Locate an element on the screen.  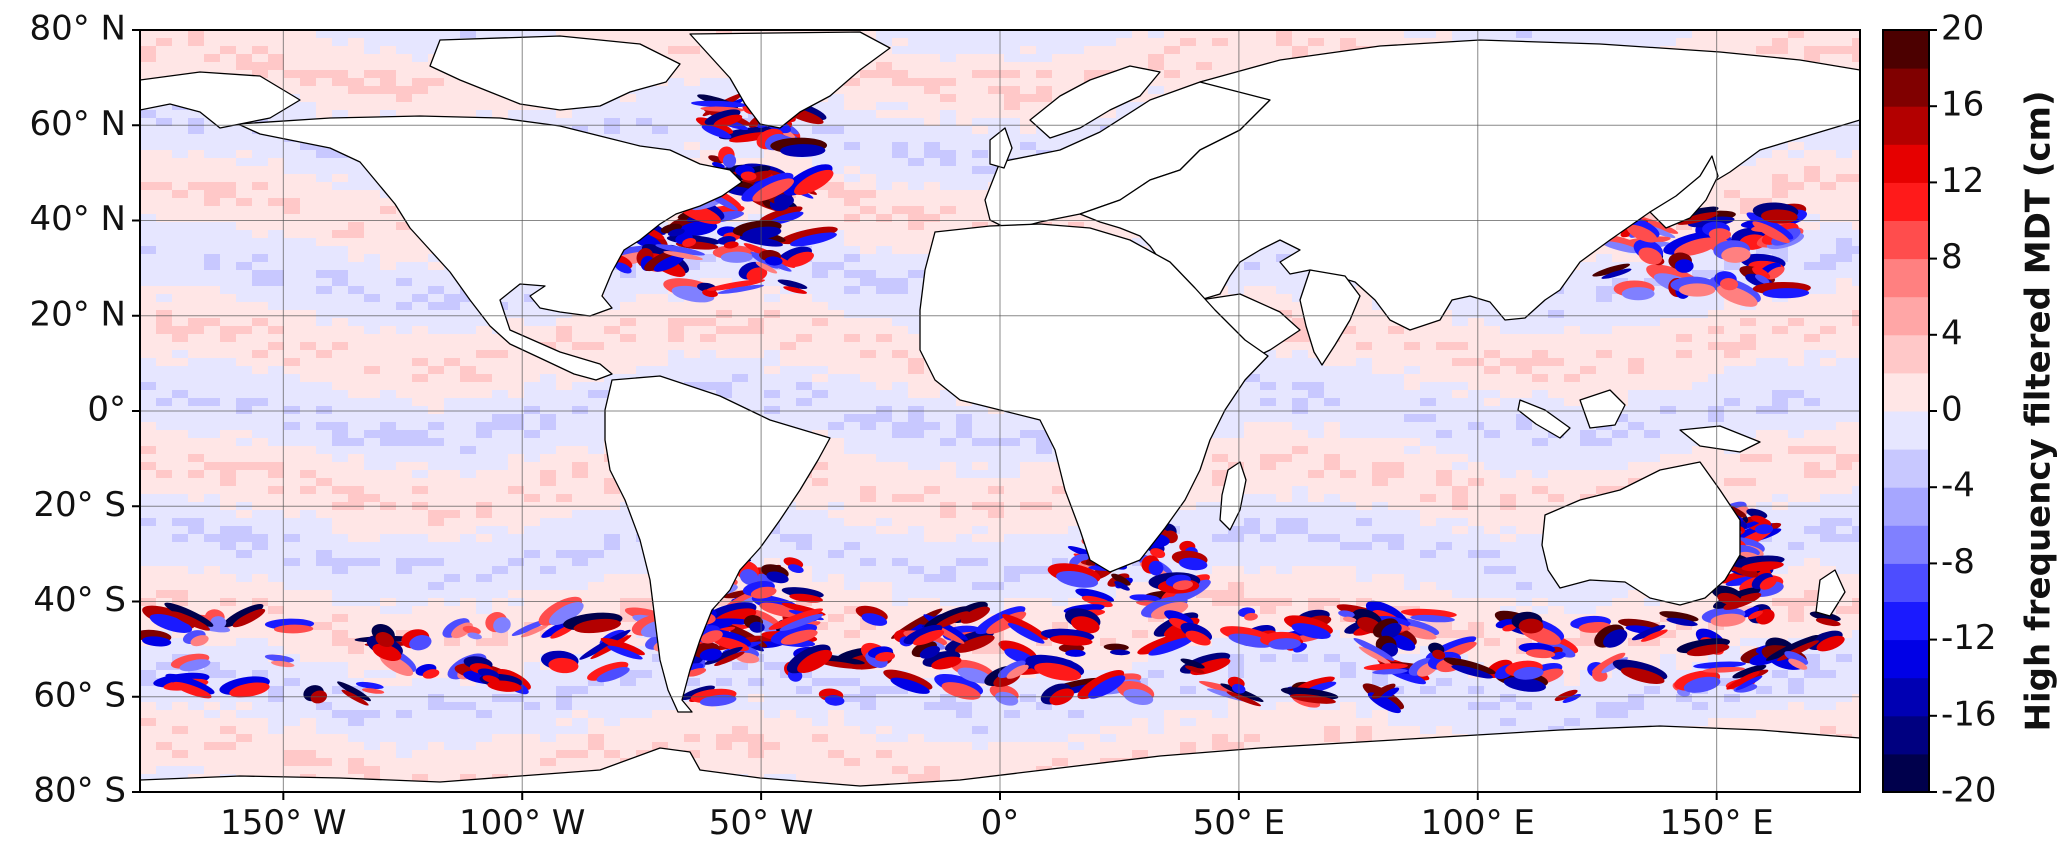
lat-tick-label: 80° N is located at coordinates (77, 29).